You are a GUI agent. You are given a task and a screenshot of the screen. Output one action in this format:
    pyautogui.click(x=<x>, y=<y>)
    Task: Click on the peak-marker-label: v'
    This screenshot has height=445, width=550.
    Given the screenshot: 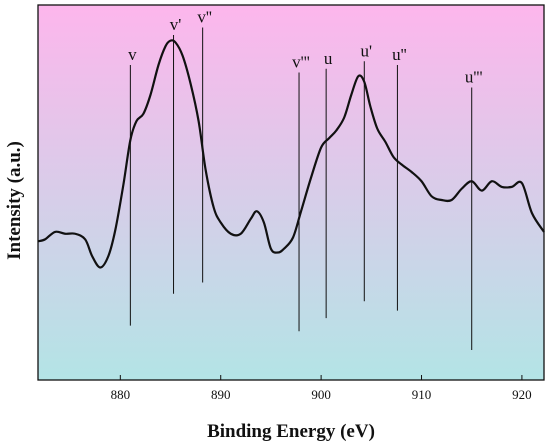 What is the action you would take?
    pyautogui.click(x=176, y=24)
    